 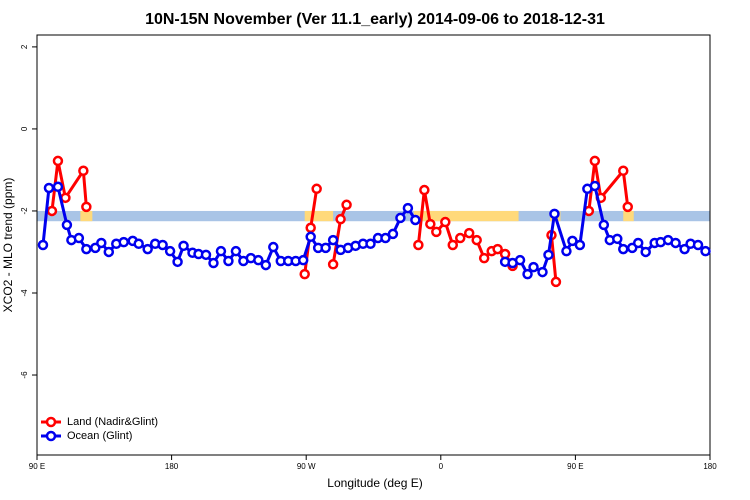 I want to click on y-tick-label: -6, so click(x=24, y=375).